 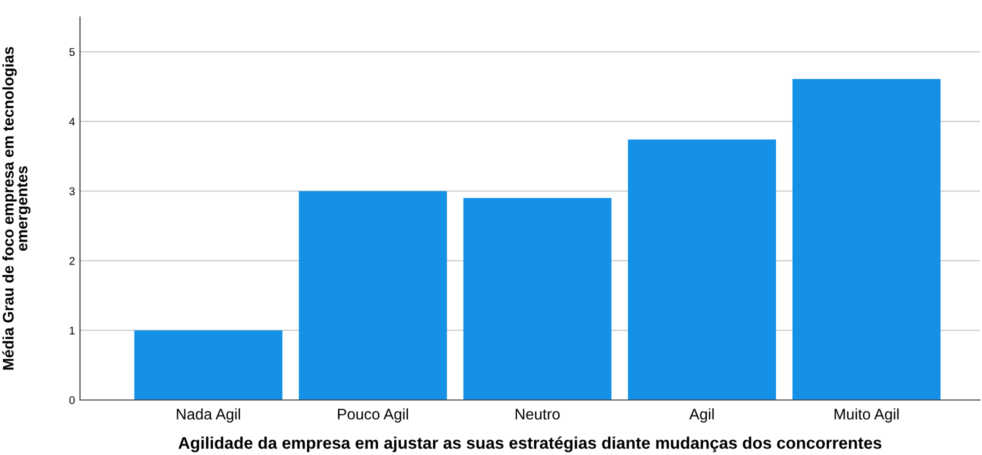 What do you see at coordinates (208, 415) in the screenshot?
I see `x-tick-label: Nada Agil` at bounding box center [208, 415].